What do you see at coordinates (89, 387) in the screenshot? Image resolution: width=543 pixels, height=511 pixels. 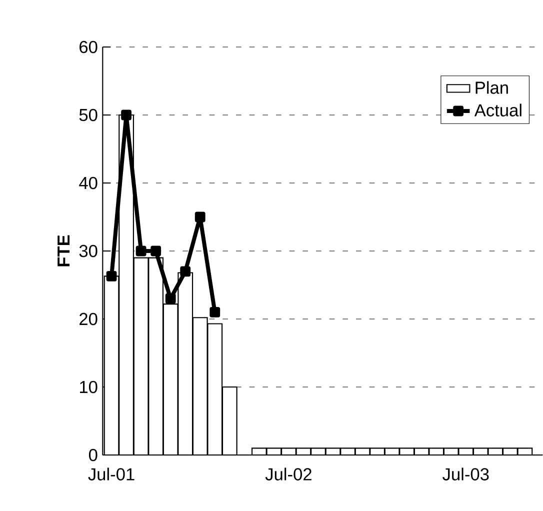 I see `y-tick-label: 10` at bounding box center [89, 387].